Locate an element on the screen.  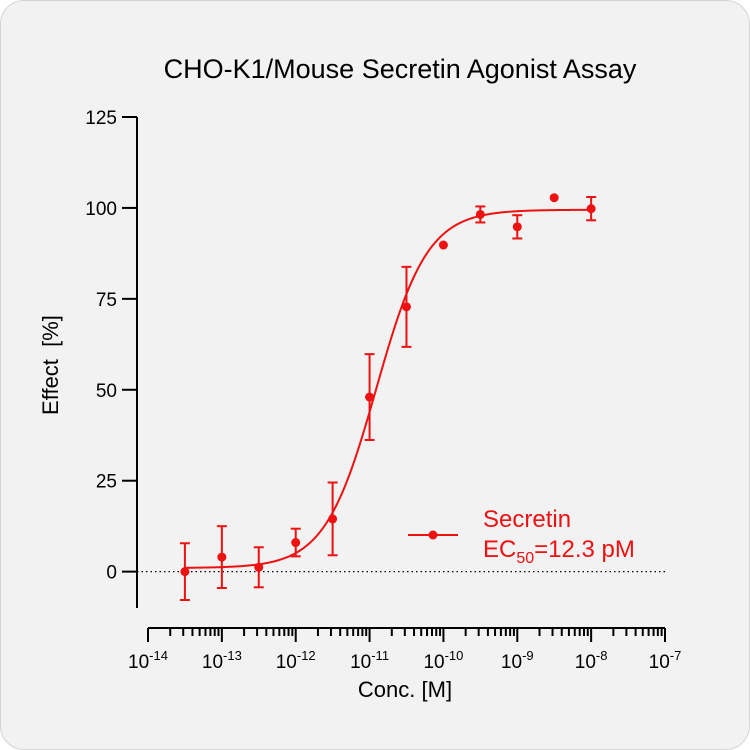
legend-series-name: Secretin is located at coordinates (527, 519).